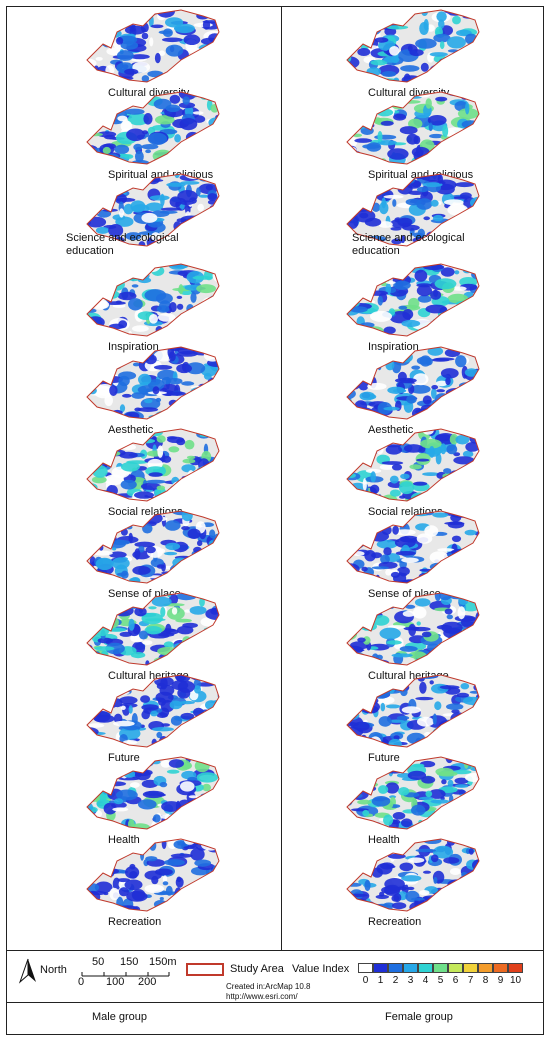  Describe the element at coordinates (440, 980) in the screenshot. I see `value-tick: 5` at that location.